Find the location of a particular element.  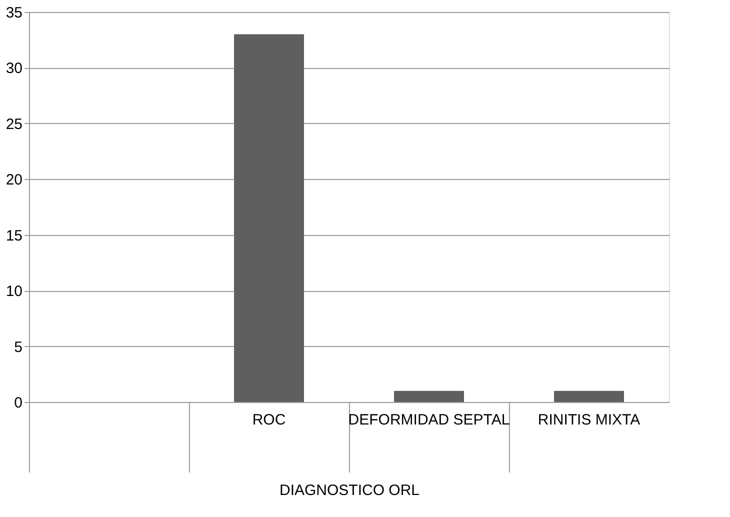

x-axis-title: DIAGNOSTICO ORL is located at coordinates (349, 490).